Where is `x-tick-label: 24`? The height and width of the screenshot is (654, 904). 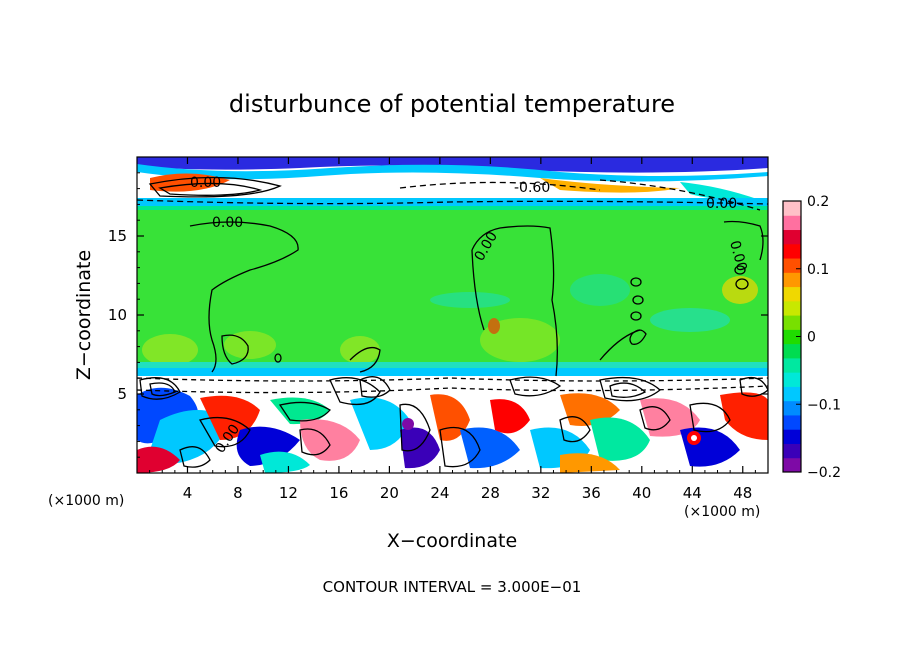 x-tick-label: 24 is located at coordinates (439, 493).